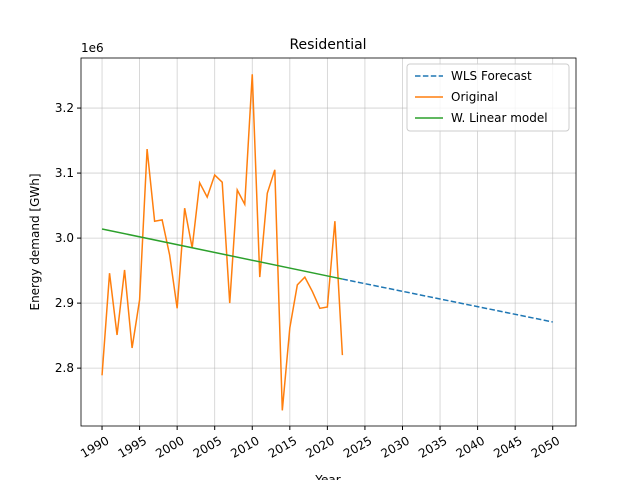 The height and width of the screenshot is (480, 640). I want to click on x-tick-label: 2005, so click(207, 446).